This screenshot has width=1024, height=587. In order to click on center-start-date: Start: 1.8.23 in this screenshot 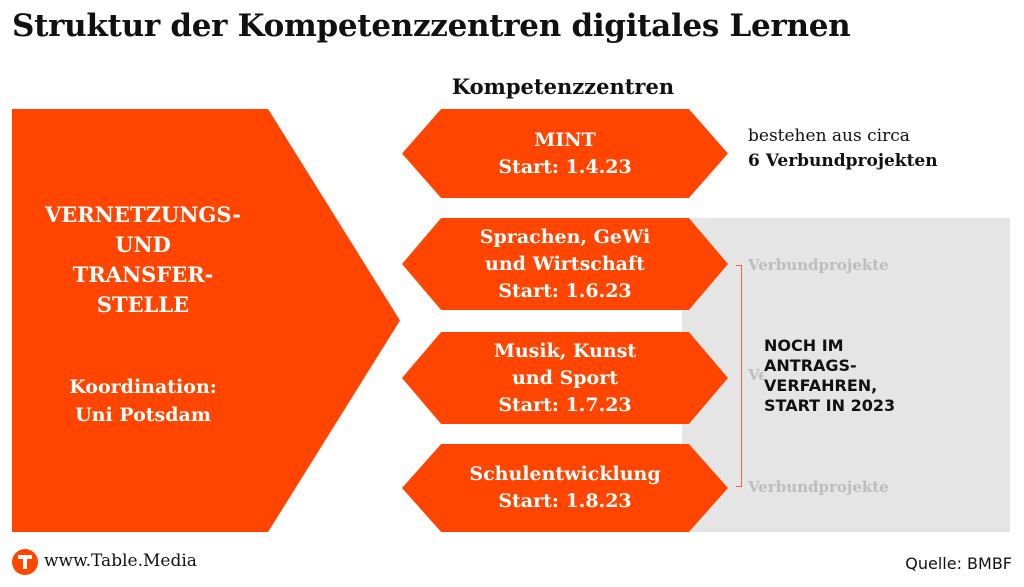, I will do `click(565, 501)`.